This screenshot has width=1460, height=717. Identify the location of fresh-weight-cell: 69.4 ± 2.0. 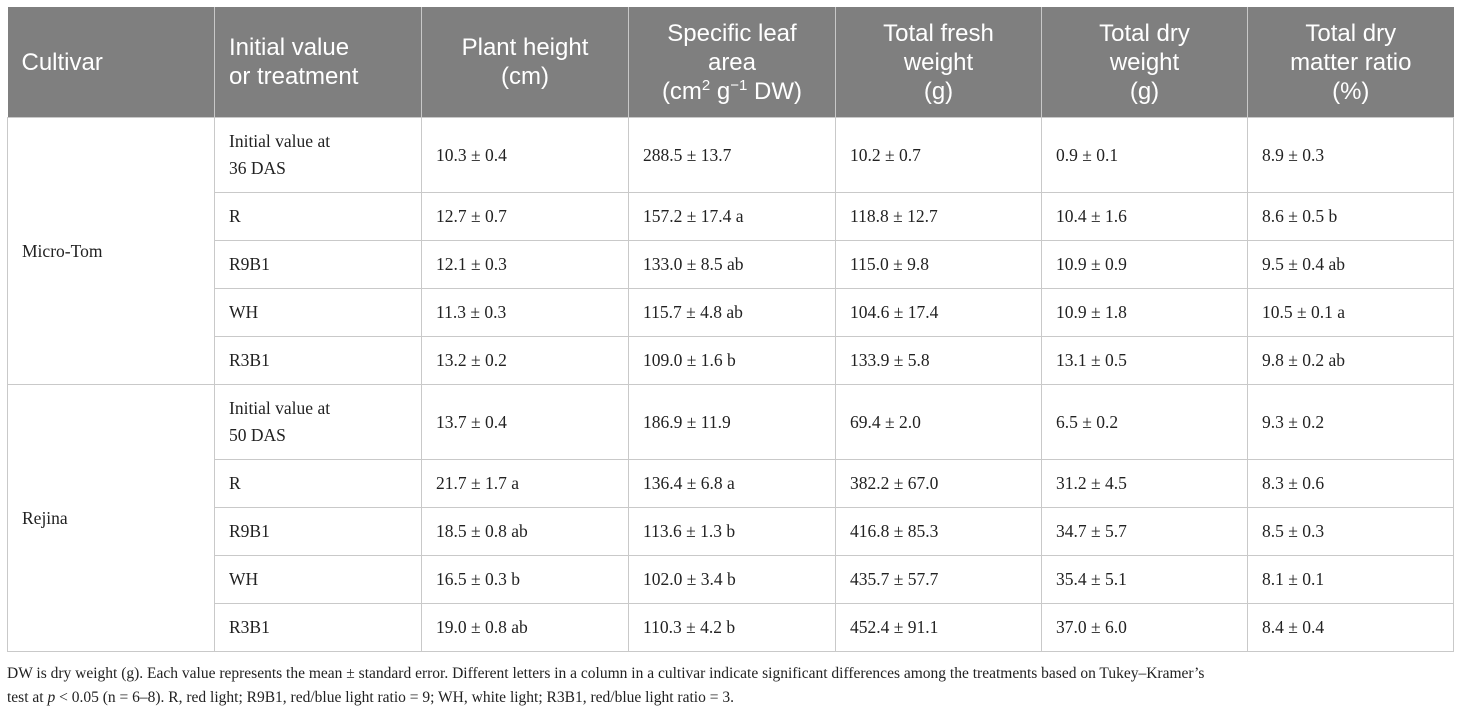
(938, 422).